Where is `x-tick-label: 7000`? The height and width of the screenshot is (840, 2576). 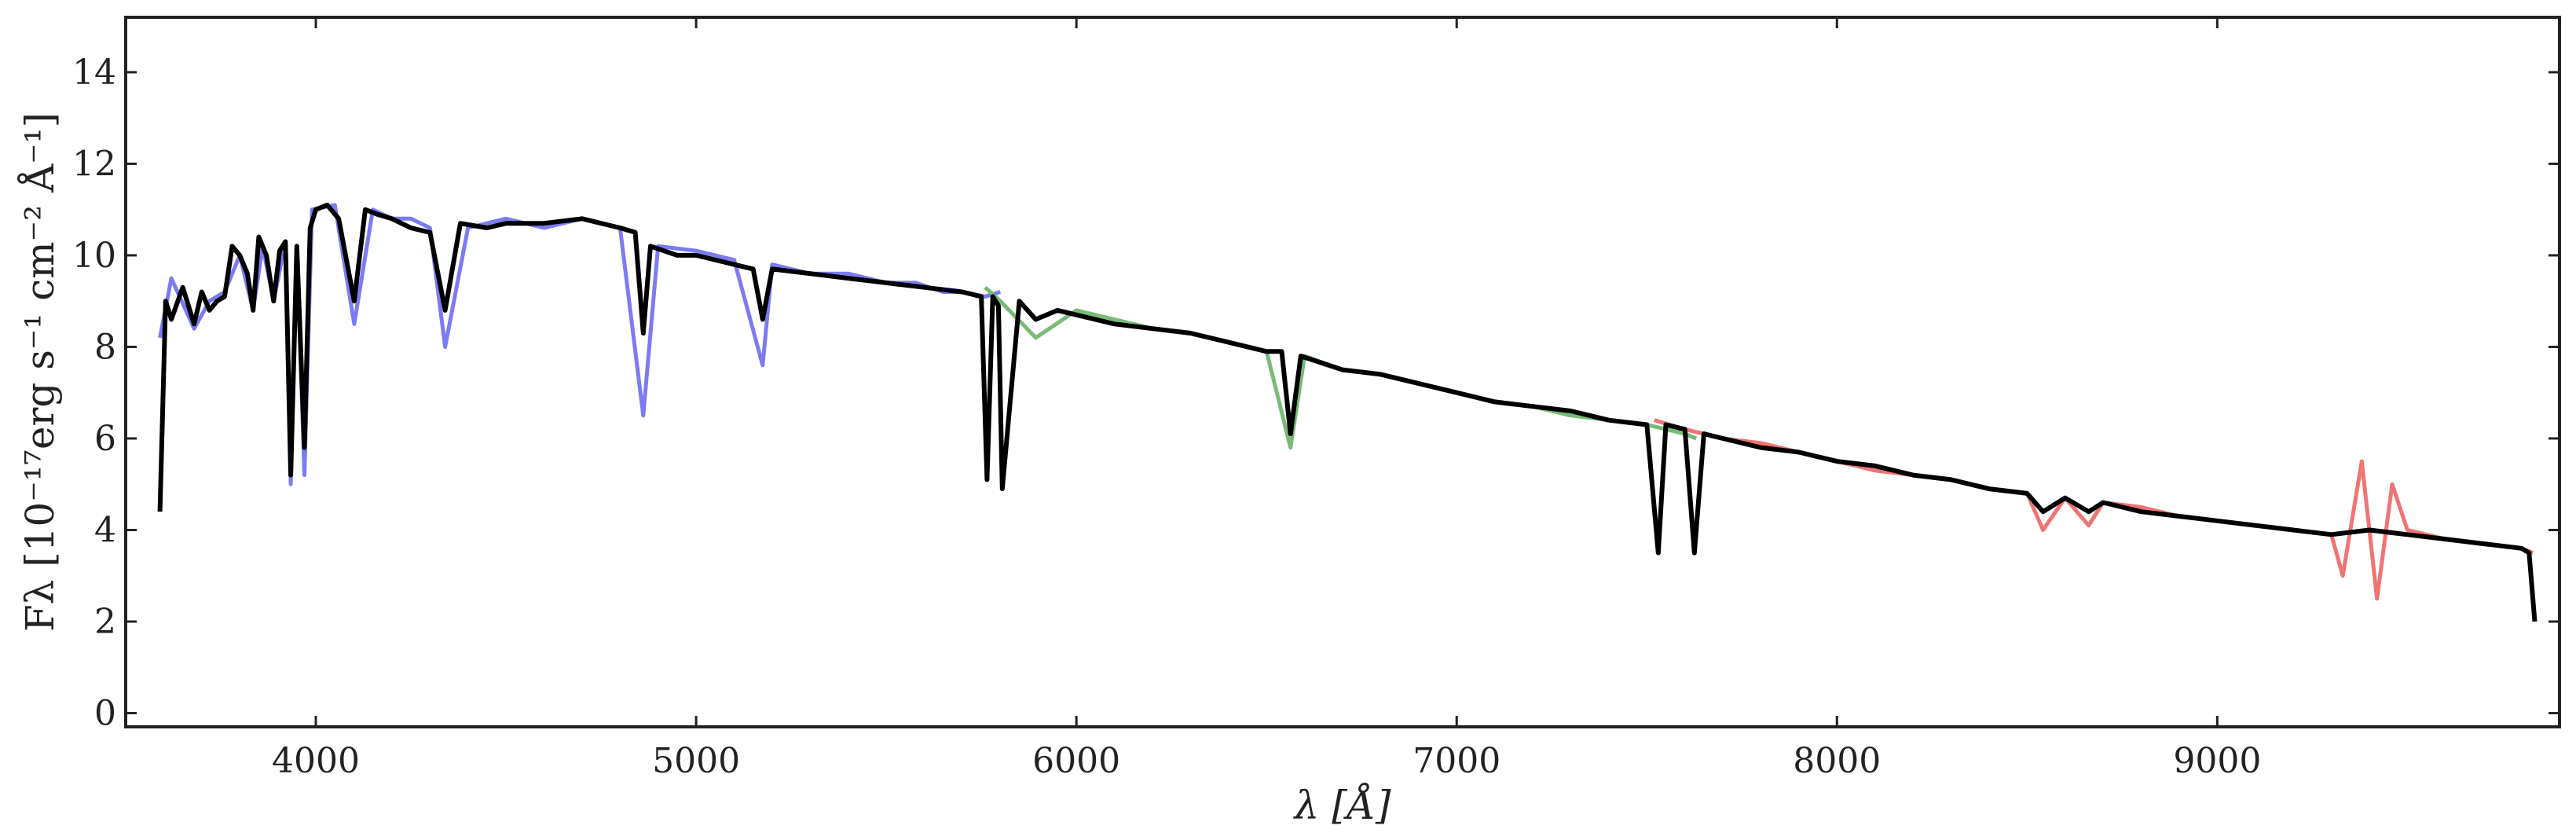 x-tick-label: 7000 is located at coordinates (1457, 761).